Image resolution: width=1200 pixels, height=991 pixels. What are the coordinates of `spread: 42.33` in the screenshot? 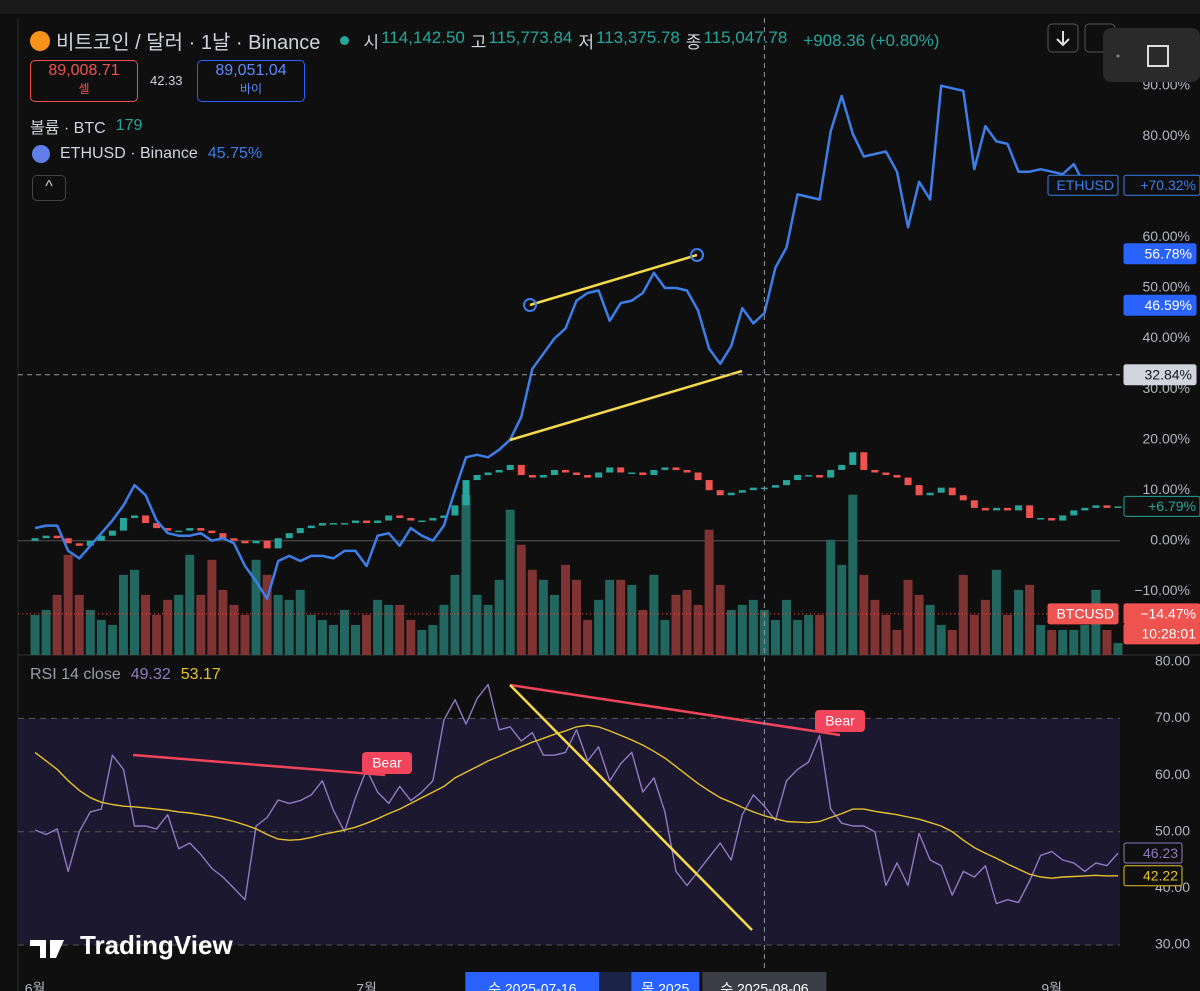 It's located at (166, 80).